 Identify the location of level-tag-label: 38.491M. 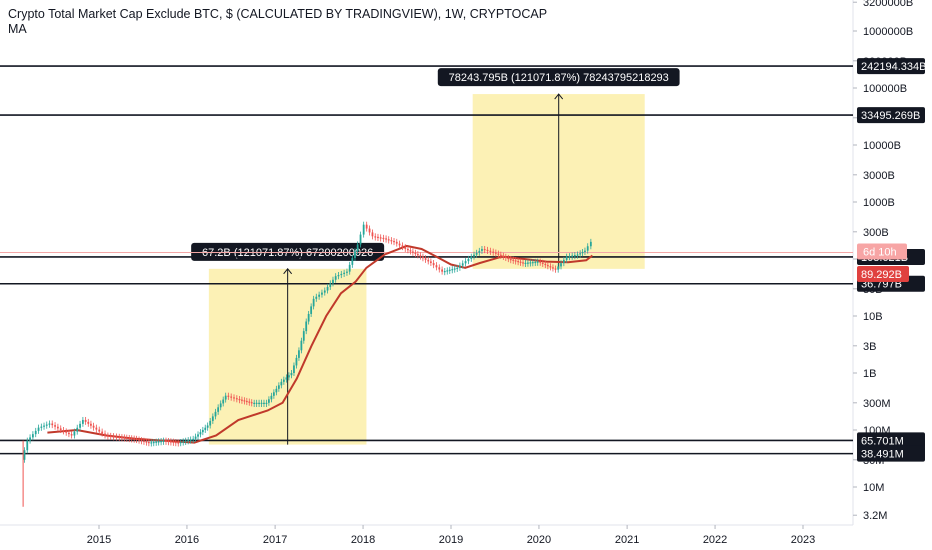
(882, 455).